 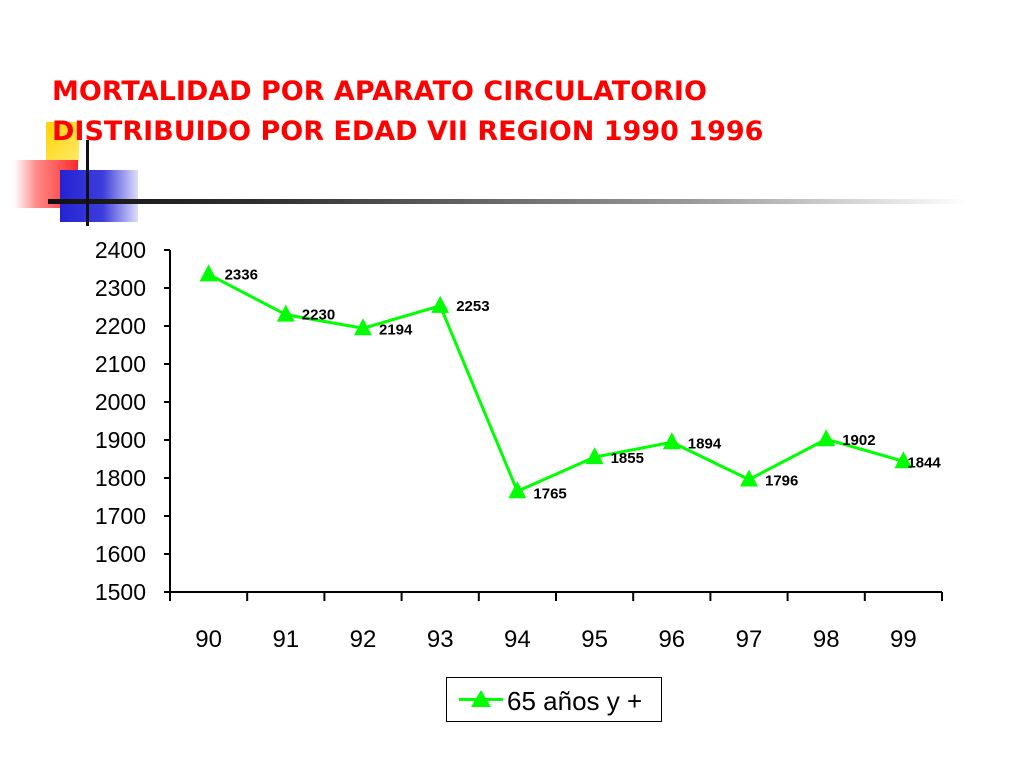 I want to click on y-tick-label: 2300, so click(x=120, y=288).